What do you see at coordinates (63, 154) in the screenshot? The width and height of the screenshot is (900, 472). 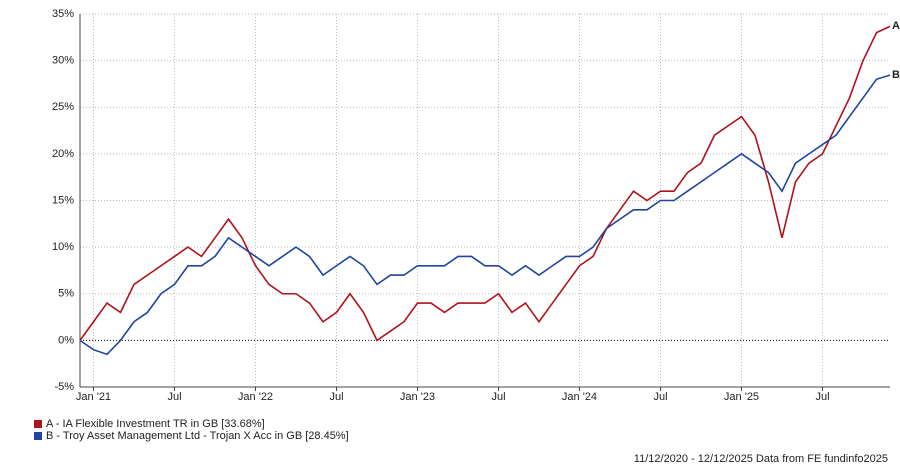 I see `y-tick-label: 20%` at bounding box center [63, 154].